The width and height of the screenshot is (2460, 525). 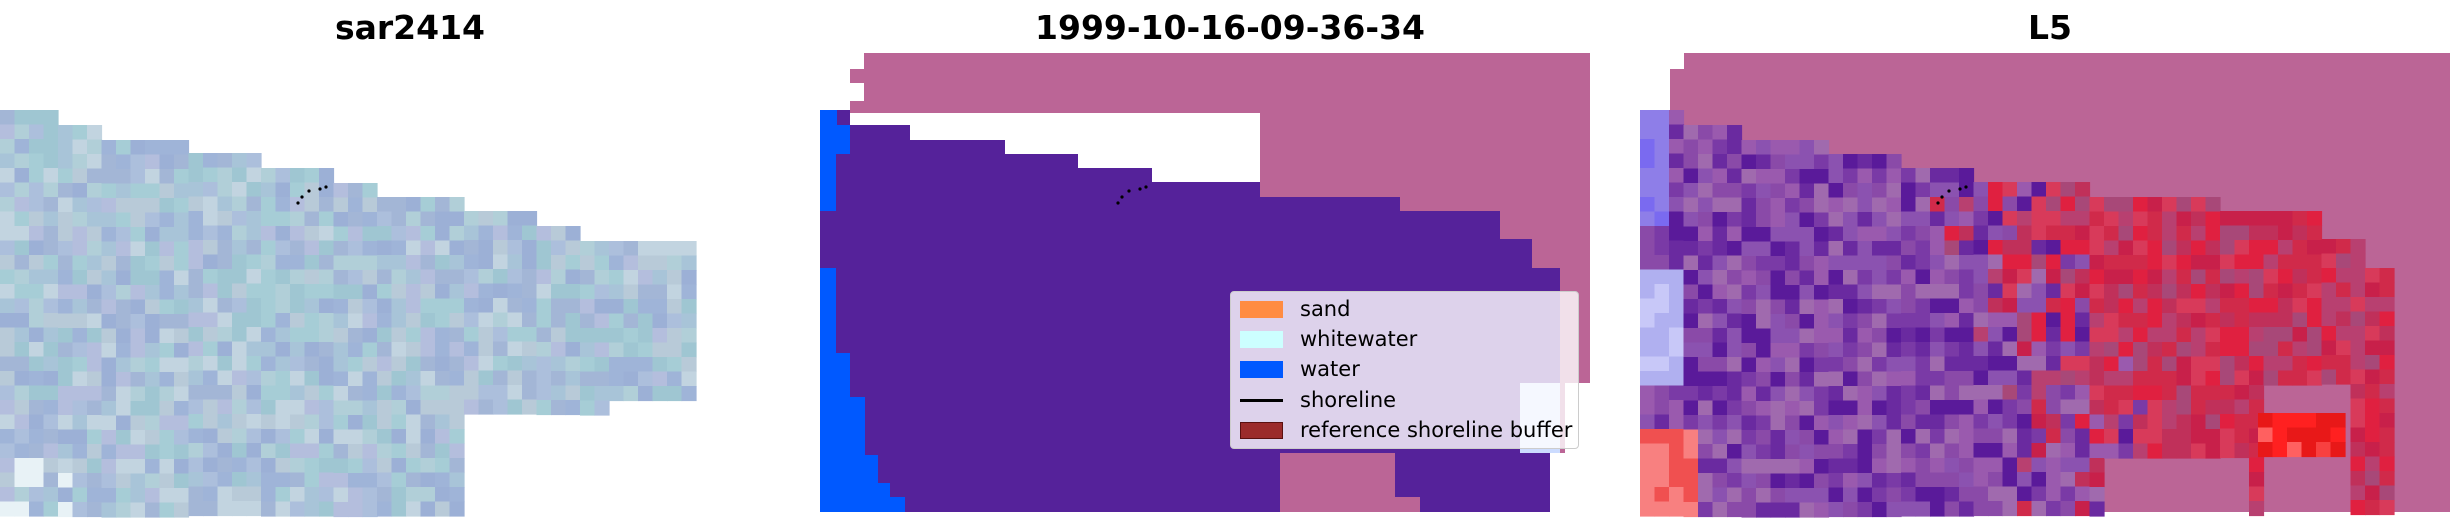 I want to click on legend-item-whitewater: whitewater, so click(x=1328, y=339).